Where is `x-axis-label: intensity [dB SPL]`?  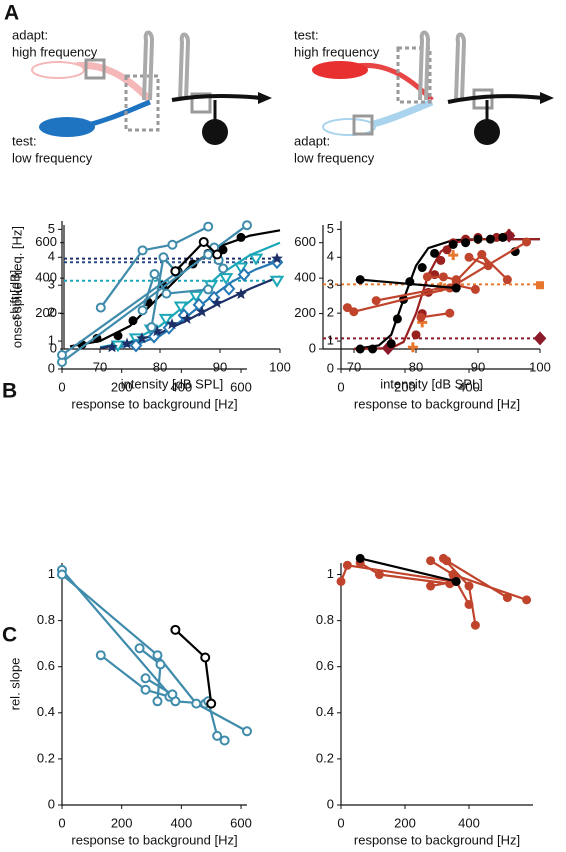 x-axis-label: intensity [dB SPL] is located at coordinates (172, 383).